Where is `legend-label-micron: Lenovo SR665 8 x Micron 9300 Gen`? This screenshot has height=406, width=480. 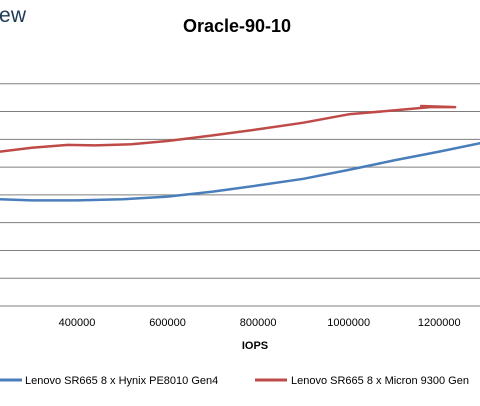
legend-label-micron: Lenovo SR665 8 x Micron 9300 Gen is located at coordinates (380, 381).